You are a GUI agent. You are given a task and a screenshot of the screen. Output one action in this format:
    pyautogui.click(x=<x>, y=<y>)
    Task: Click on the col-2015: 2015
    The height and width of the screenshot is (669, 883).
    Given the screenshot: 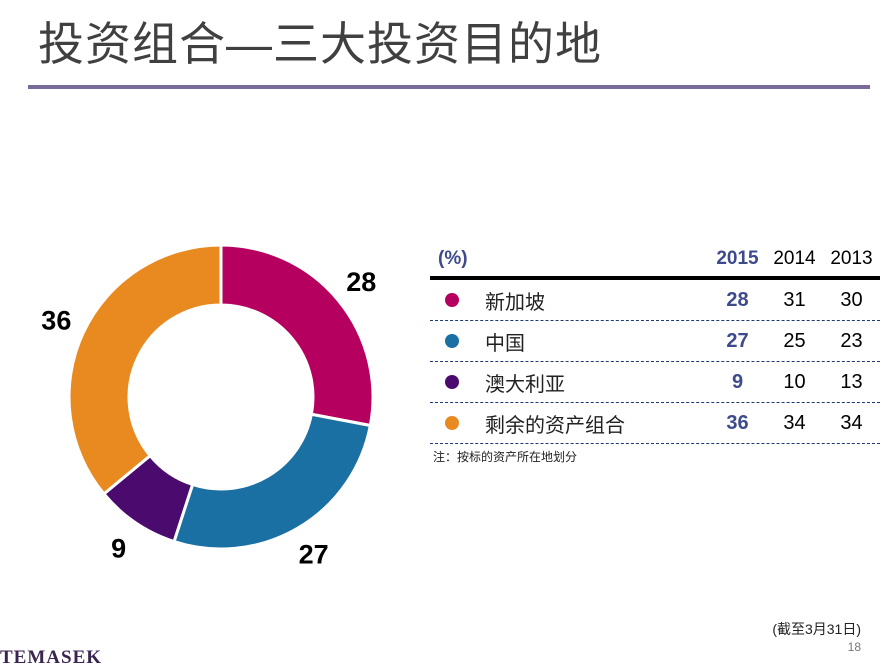 What is the action you would take?
    pyautogui.click(x=737, y=258)
    